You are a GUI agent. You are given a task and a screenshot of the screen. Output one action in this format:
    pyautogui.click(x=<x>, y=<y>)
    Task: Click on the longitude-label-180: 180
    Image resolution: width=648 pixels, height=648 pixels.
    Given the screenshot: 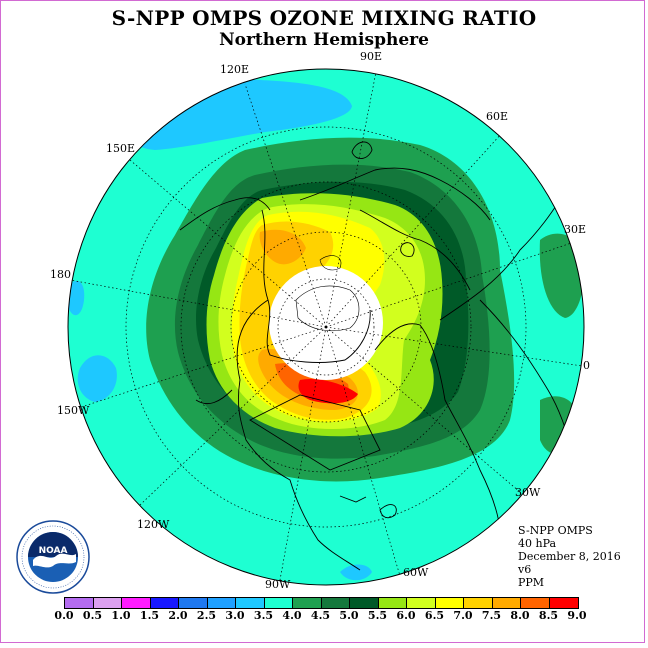 What is the action you would take?
    pyautogui.click(x=60, y=274)
    